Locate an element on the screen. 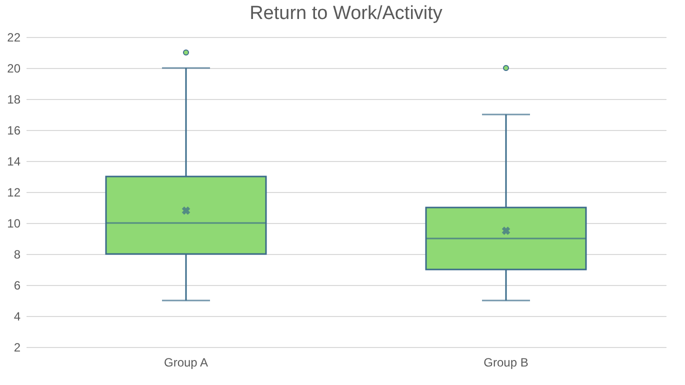  y-tick-label: 18 is located at coordinates (14, 99).